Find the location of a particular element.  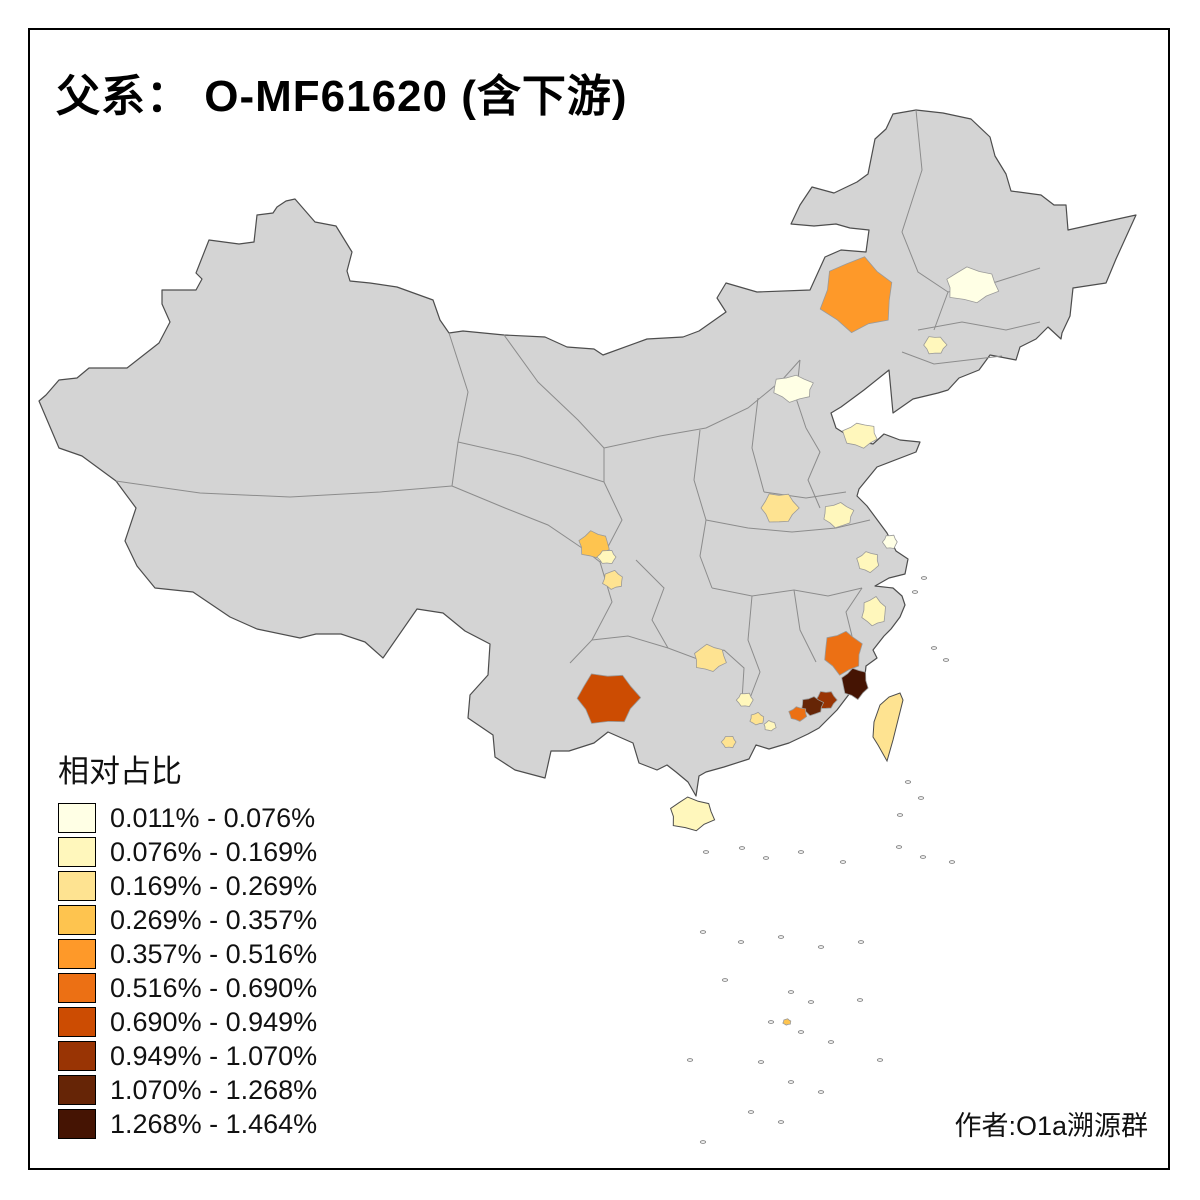

legend-label: 0.690% - 0.949% is located at coordinates (214, 1021).